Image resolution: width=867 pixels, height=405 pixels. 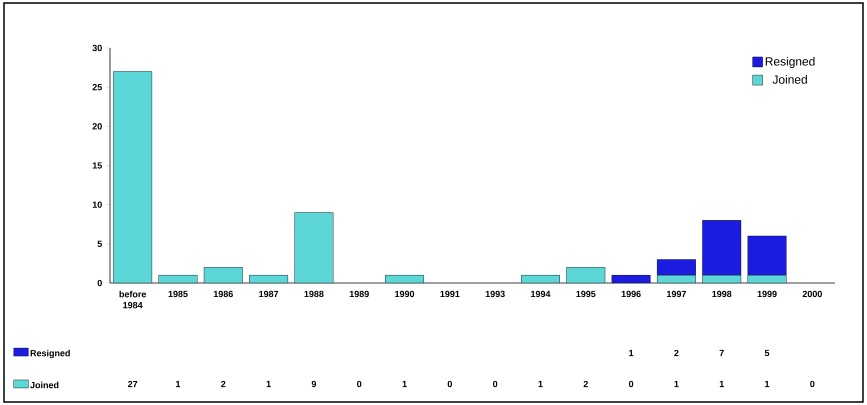 What do you see at coordinates (97, 165) in the screenshot?
I see `y-tick-label: 15` at bounding box center [97, 165].